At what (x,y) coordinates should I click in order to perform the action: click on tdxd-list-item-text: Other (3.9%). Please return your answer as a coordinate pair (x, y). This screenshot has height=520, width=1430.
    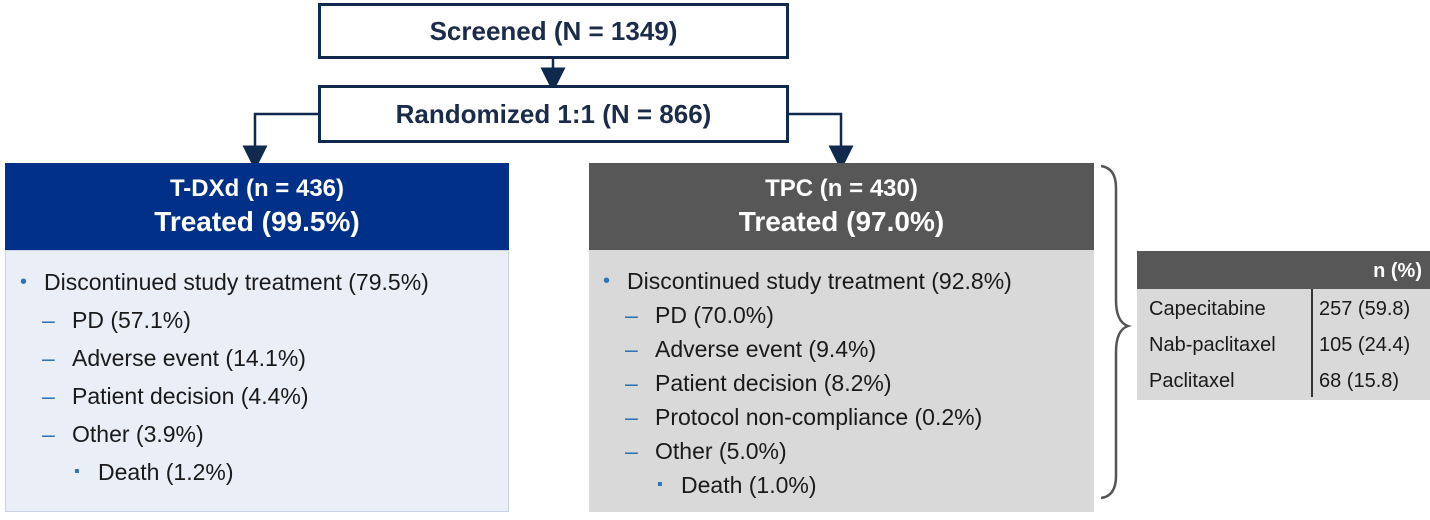
    Looking at the image, I should click on (138, 434).